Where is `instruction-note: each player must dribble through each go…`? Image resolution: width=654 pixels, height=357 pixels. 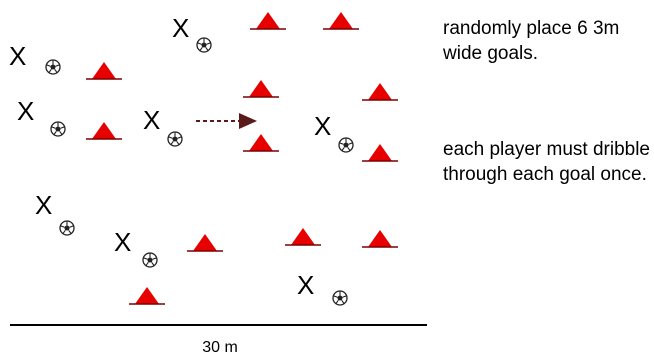
instruction-note: each player must dribble through each go… is located at coordinates (546, 162).